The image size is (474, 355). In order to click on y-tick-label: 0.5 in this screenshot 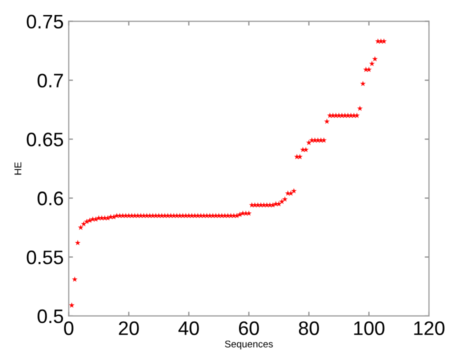, I will do `click(51, 316)`.